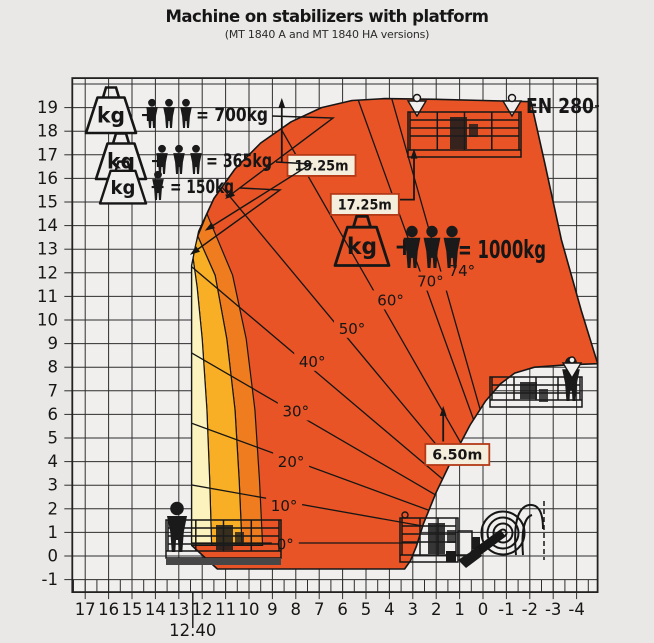 The width and height of the screenshot is (654, 643). Describe the element at coordinates (502, 249) in the screenshot. I see `capacity-value: = 1000kg` at that location.